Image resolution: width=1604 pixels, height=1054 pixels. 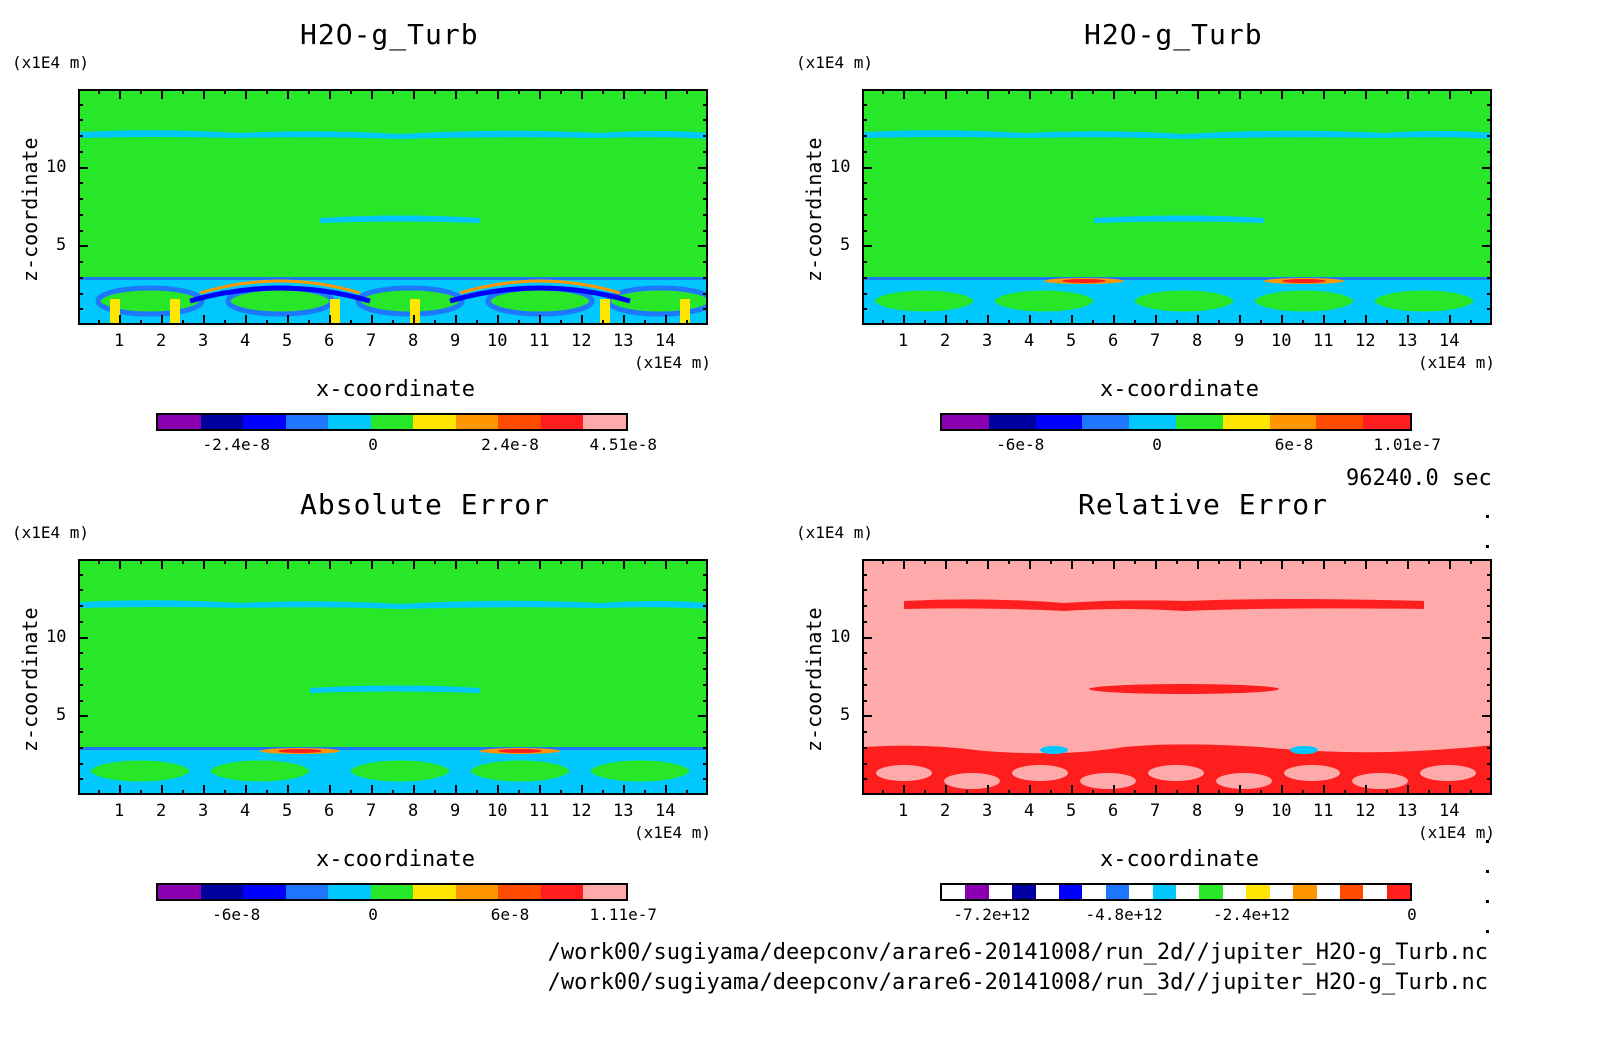 What do you see at coordinates (1071, 341) in the screenshot?
I see `x-tick-label: 5` at bounding box center [1071, 341].